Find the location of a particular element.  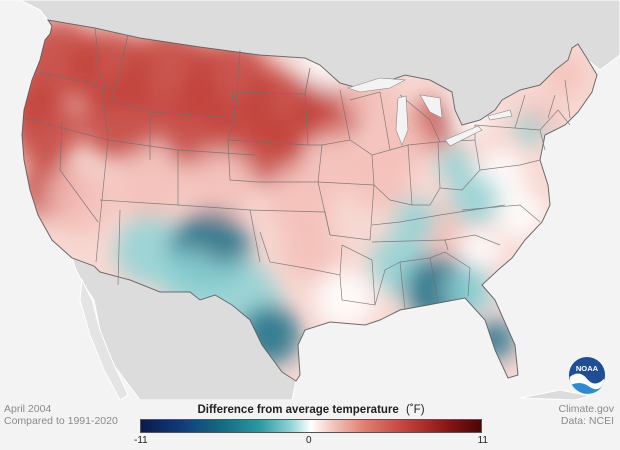

legend-ticks: -11 0 11 is located at coordinates (311, 440).